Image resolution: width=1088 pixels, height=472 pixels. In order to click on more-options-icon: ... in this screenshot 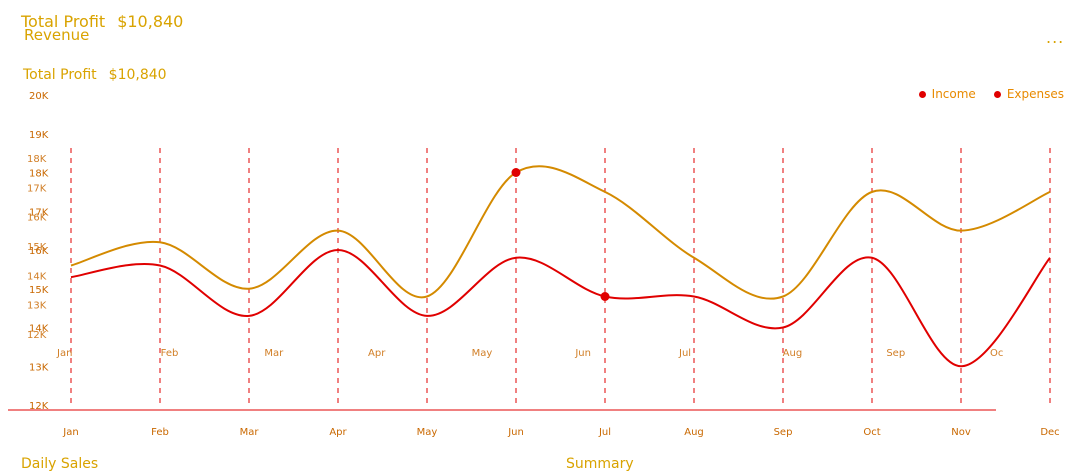, I will do `click(1055, 37)`.